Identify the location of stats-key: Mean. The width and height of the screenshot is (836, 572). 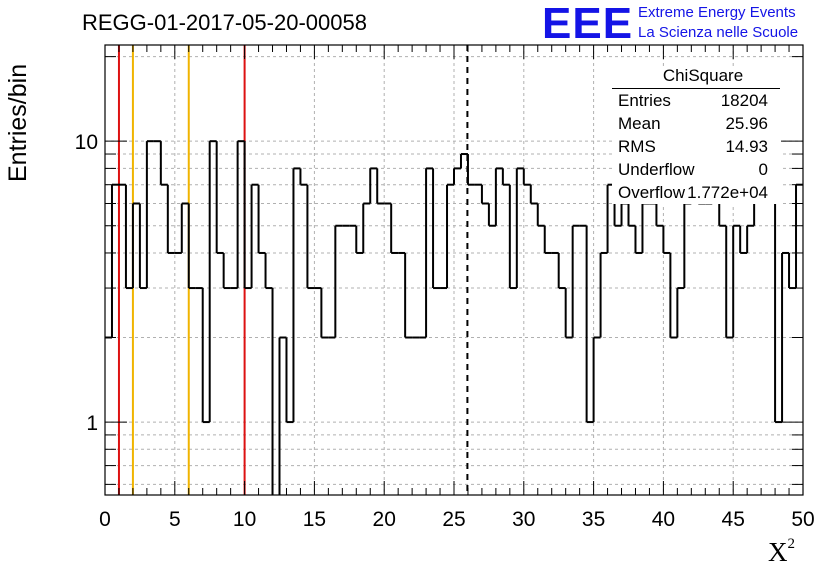
(639, 123).